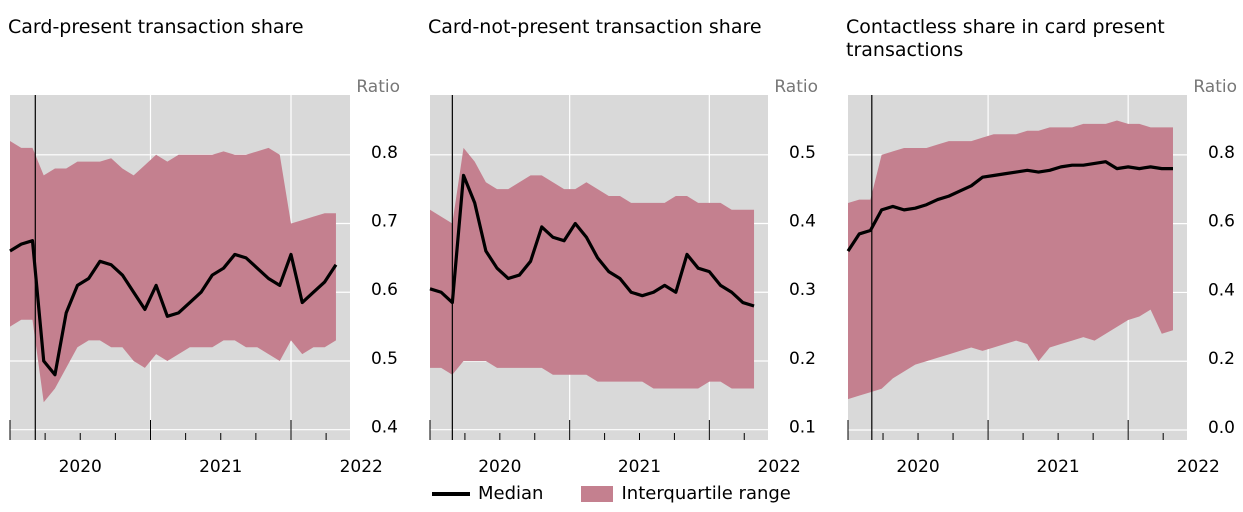 The height and width of the screenshot is (512, 1243). I want to click on y-tick-label: 0.0, so click(1221, 428).